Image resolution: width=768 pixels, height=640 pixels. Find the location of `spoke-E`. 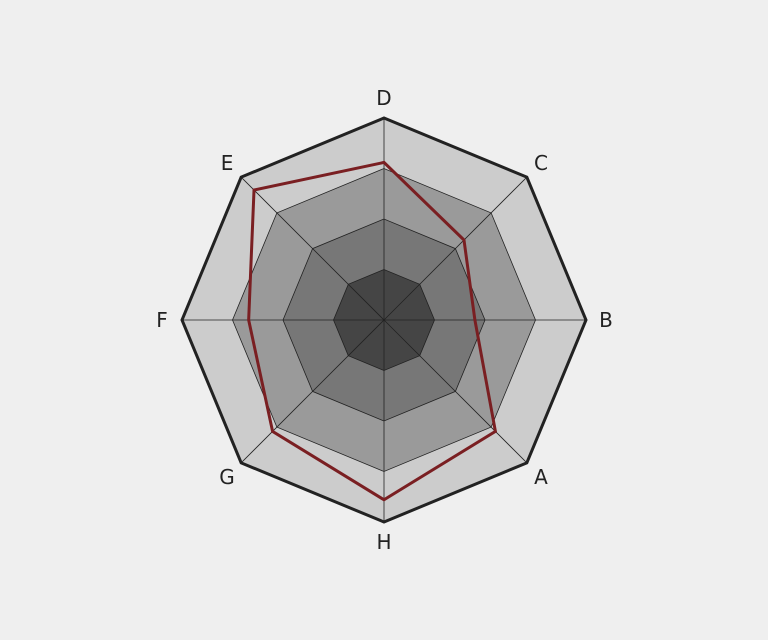

spoke-E is located at coordinates (312, 248).